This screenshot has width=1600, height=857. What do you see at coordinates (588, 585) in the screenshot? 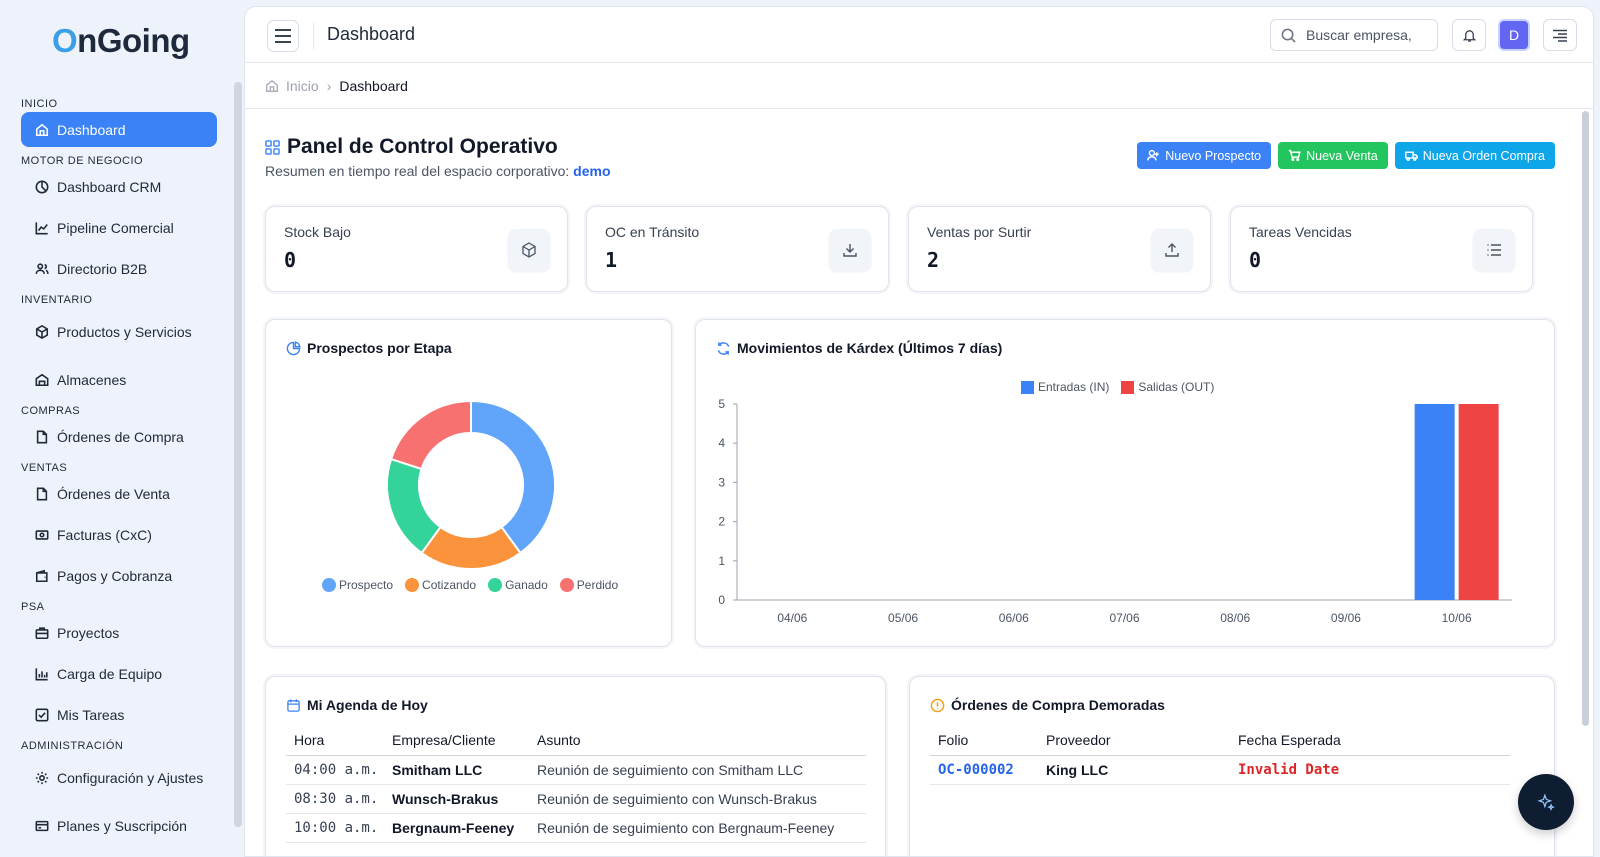
I see `legend-item-perdido: Perdido` at bounding box center [588, 585].